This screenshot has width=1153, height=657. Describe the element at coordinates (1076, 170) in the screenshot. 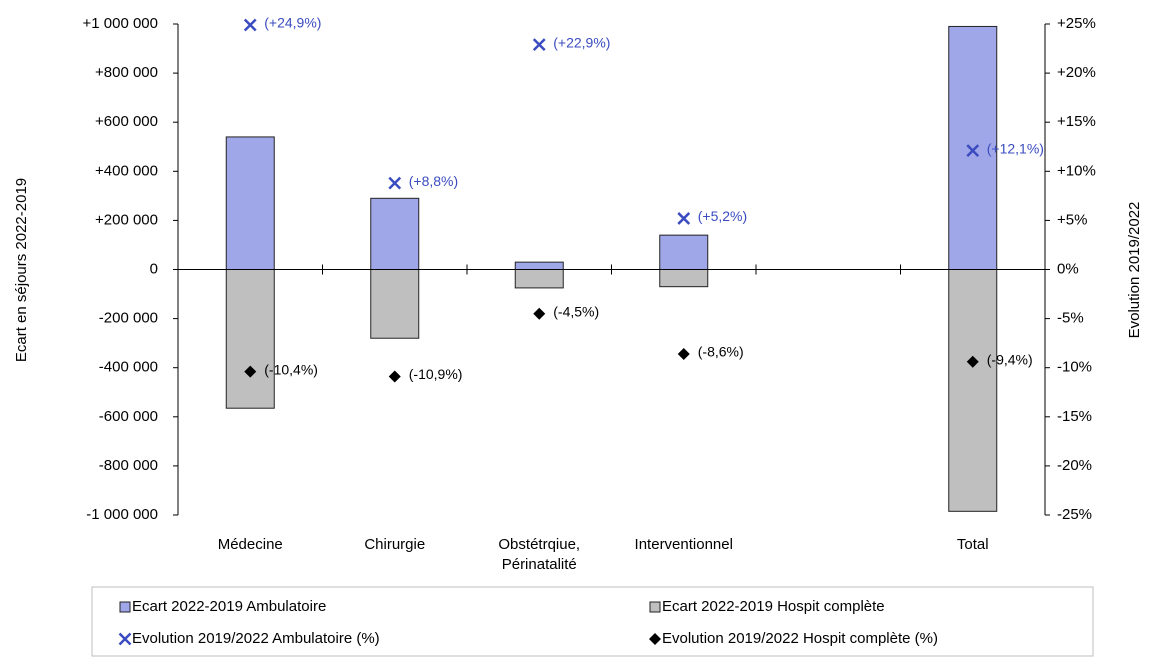

I see `y2-tick-label: +10%` at that location.